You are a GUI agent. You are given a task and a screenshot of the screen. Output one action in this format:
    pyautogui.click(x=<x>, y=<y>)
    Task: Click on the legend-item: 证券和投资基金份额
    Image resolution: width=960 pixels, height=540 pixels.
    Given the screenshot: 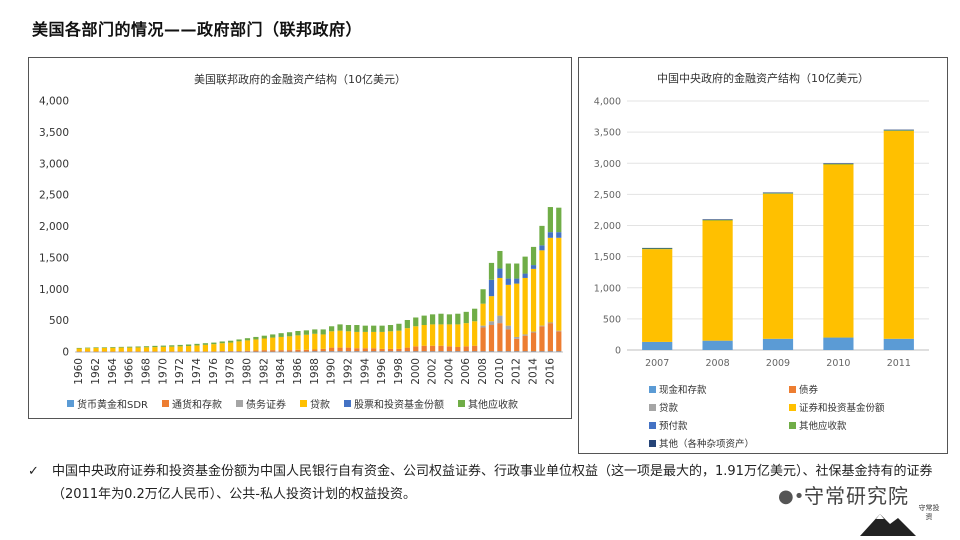 What is the action you would take?
    pyautogui.click(x=855, y=407)
    